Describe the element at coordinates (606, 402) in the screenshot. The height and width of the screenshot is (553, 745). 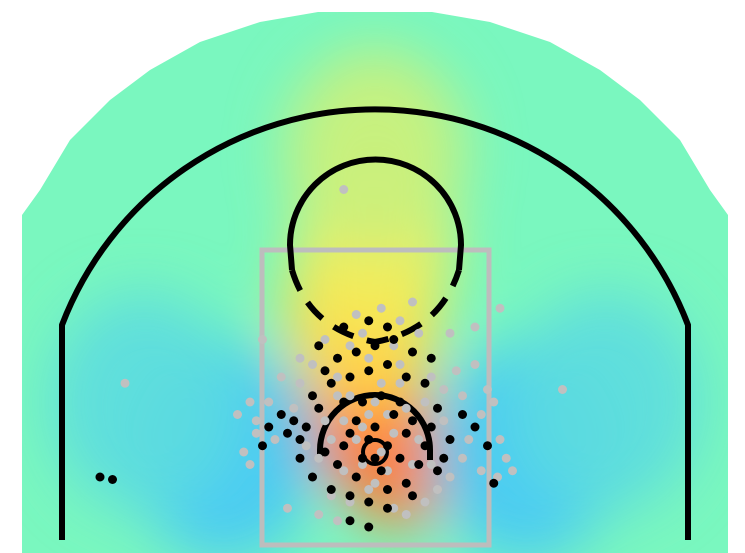
I see `heatmap-cell` at that location.